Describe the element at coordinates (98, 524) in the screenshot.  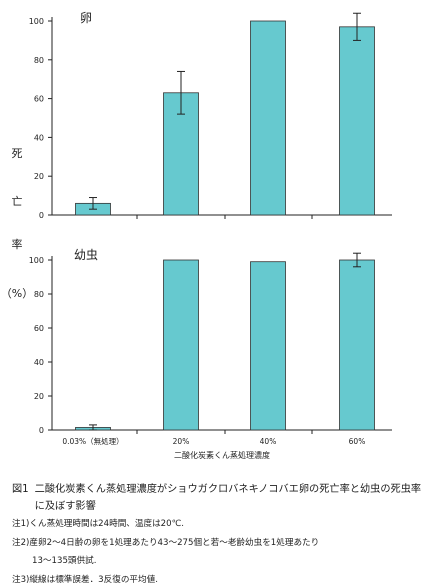
I see `note-1: 注1)くん蒸処理時間は24時間、温度は20℃.` at that location.